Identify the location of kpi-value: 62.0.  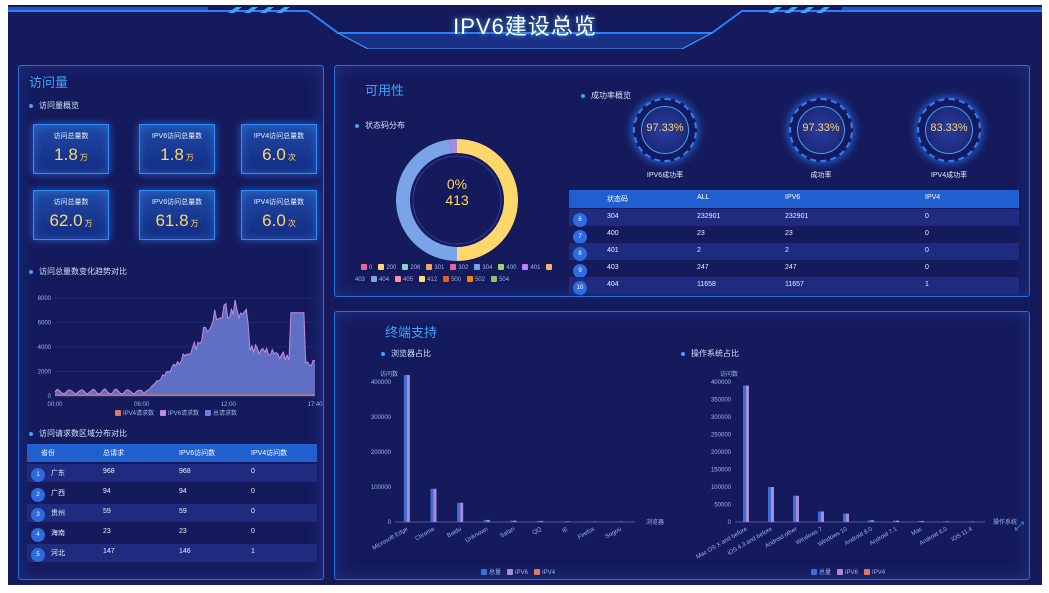
(66, 220).